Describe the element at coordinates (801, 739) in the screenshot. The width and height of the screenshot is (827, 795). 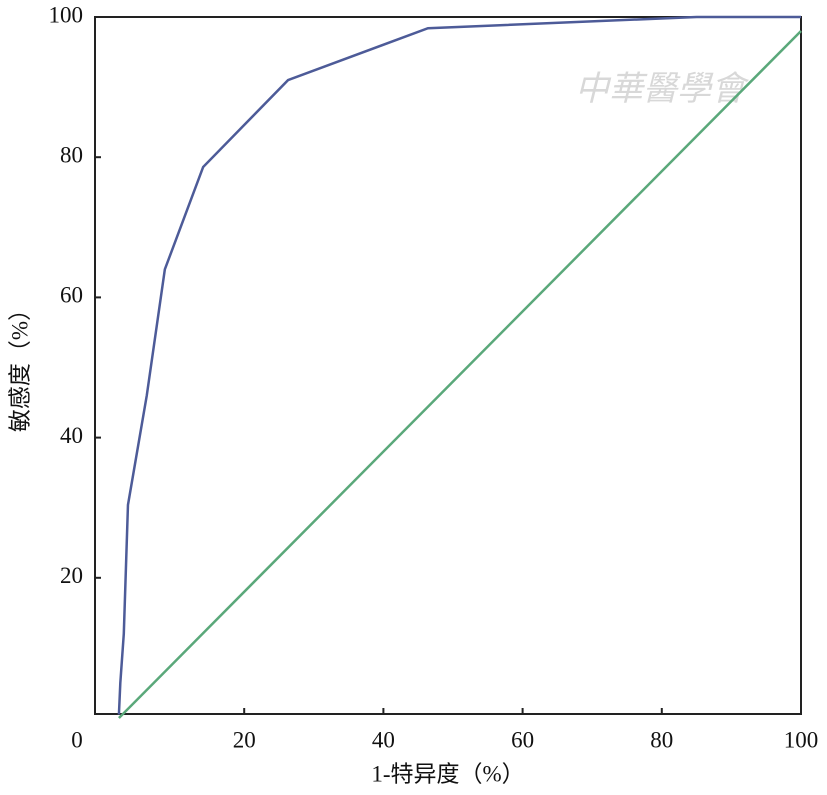
I see `x-tick-label: 100` at that location.